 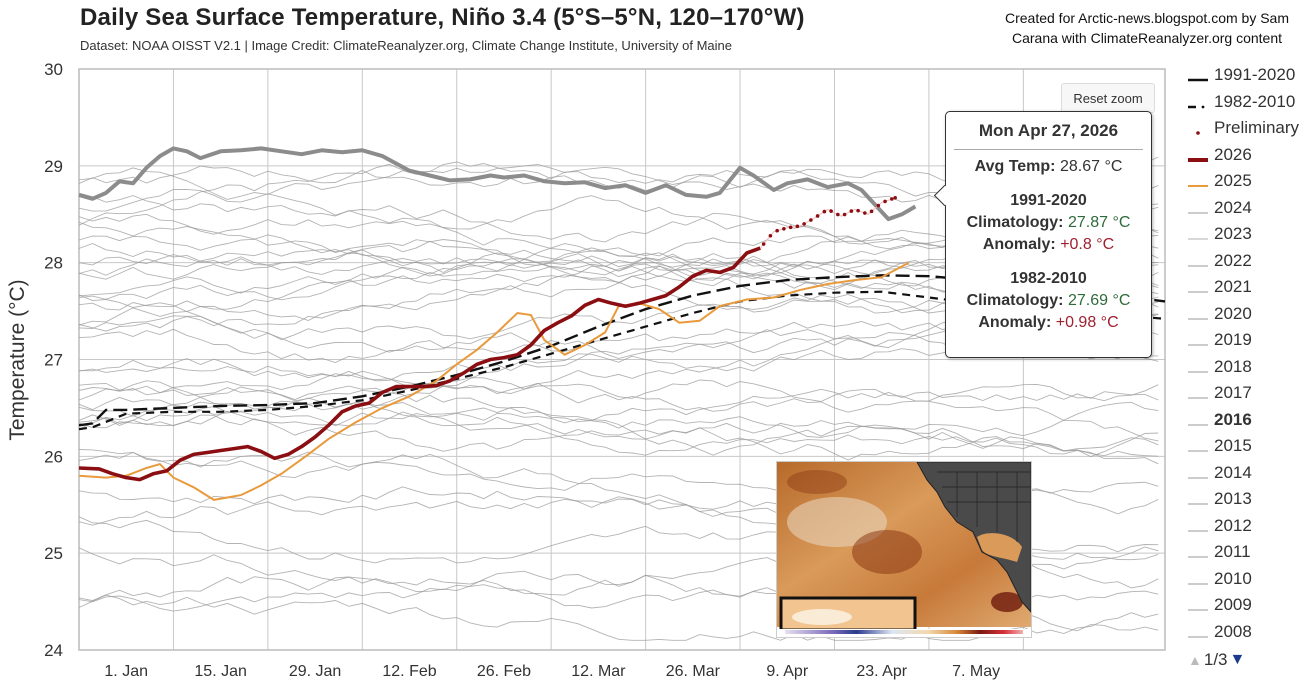 I want to click on legend-item-2012: 2012, so click(x=1248, y=526).